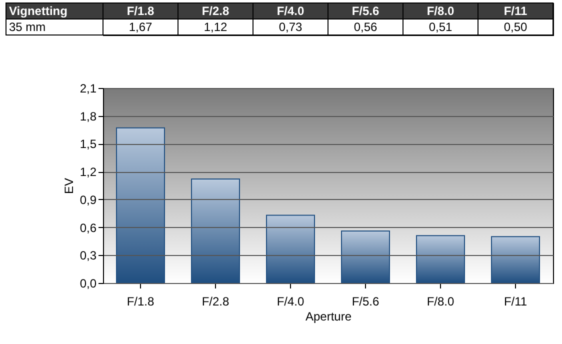 This screenshot has height=344, width=562. I want to click on x-axis-title: Aperture, so click(328, 317).